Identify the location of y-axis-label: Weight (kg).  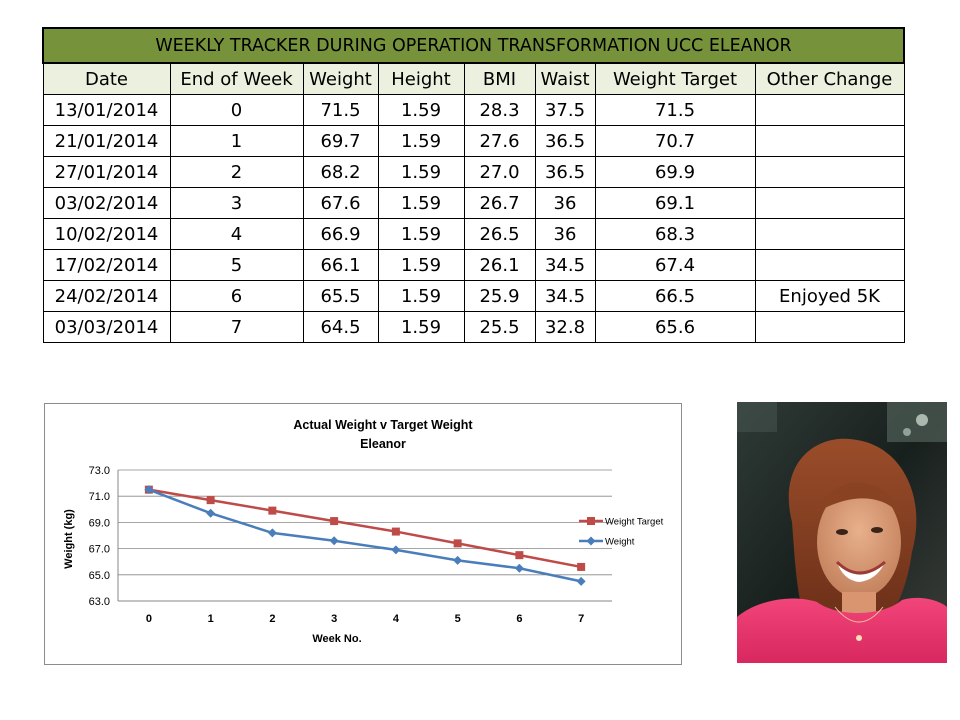
(69, 539).